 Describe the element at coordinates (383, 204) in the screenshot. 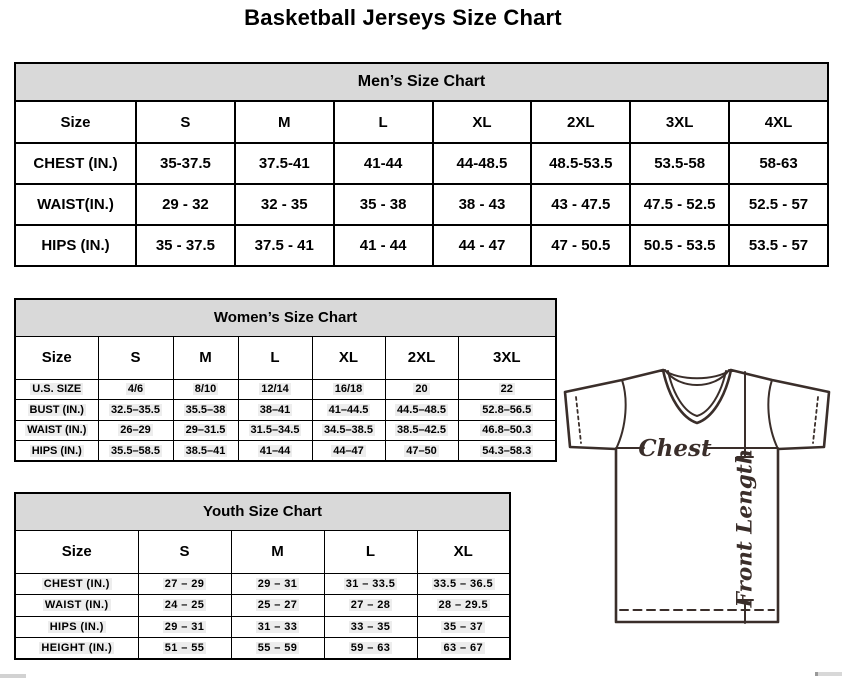

I see `cell-value: 35 - 38` at that location.